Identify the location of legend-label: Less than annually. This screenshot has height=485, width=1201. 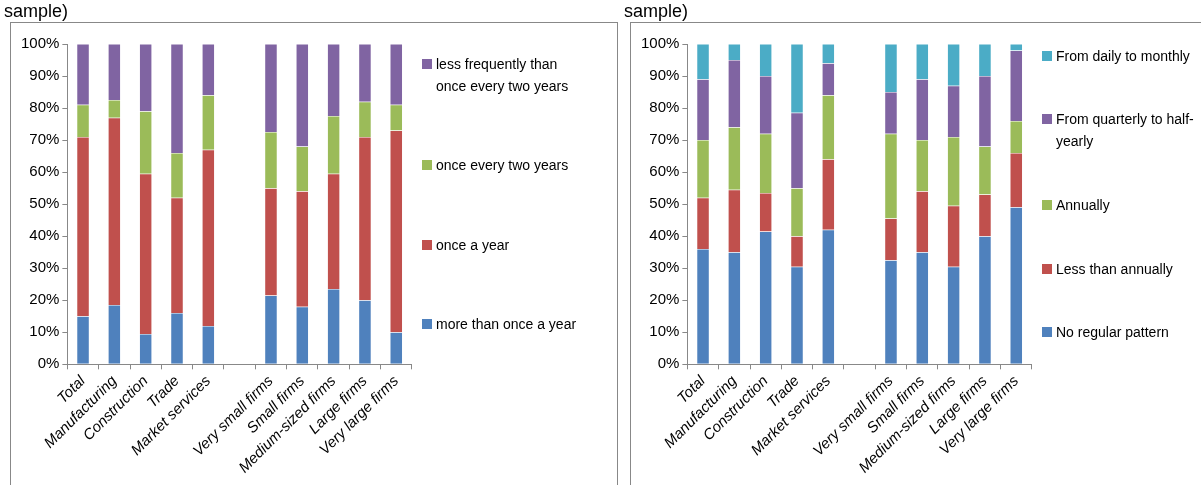
(1114, 269).